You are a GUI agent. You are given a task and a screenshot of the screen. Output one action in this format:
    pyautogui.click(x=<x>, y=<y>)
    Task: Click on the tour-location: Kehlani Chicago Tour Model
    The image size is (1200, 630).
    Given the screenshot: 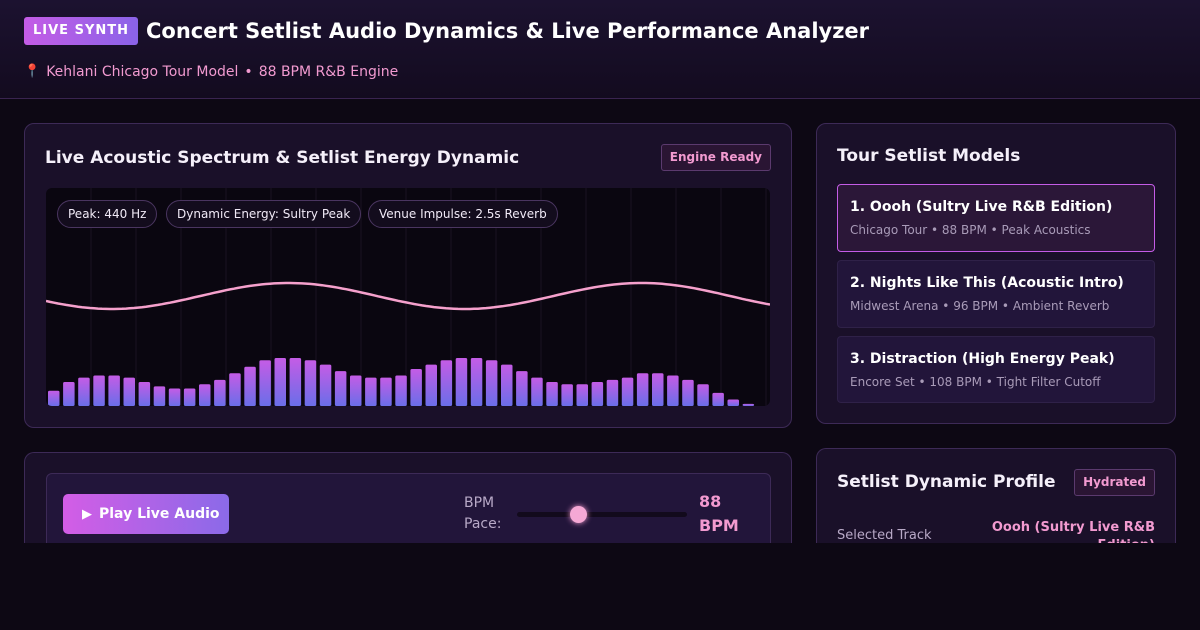 What is the action you would take?
    pyautogui.click(x=142, y=72)
    